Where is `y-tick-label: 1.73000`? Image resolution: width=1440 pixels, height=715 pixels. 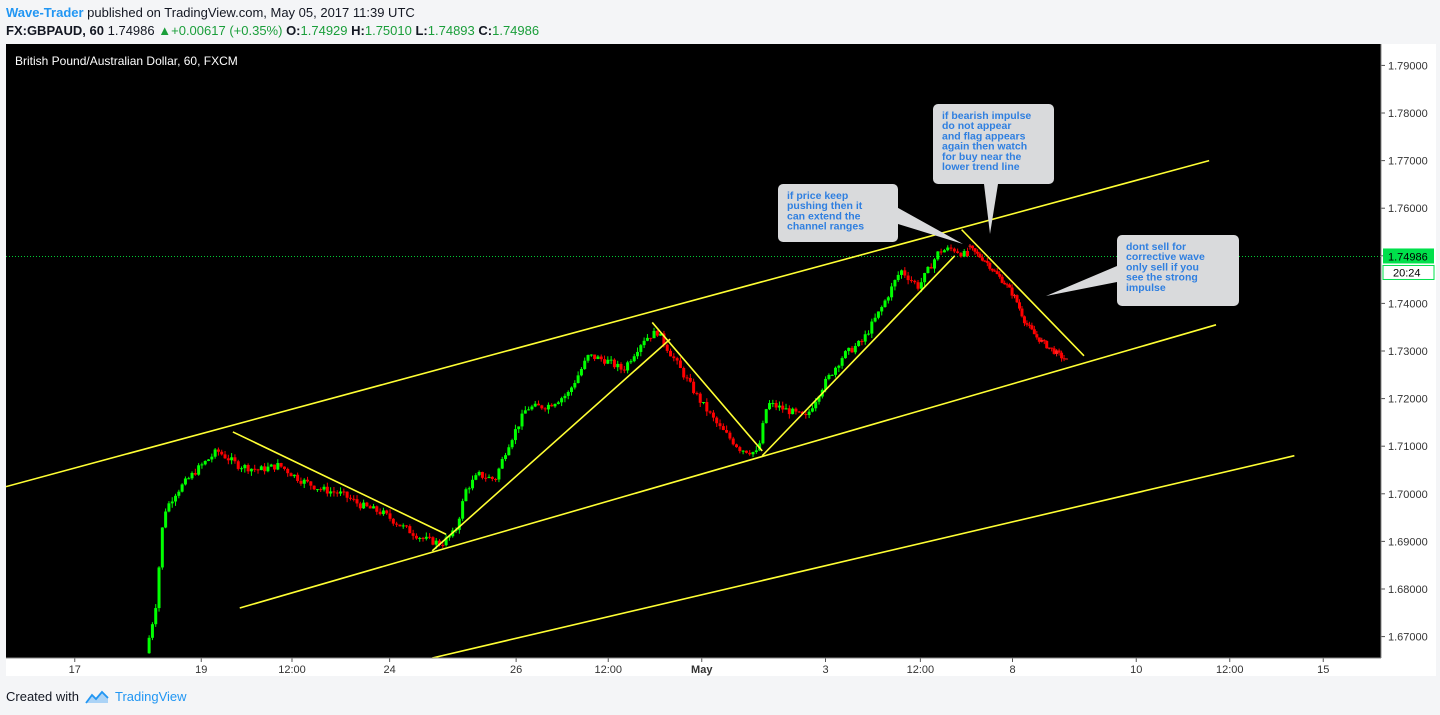 y-tick-label: 1.73000 is located at coordinates (1408, 352).